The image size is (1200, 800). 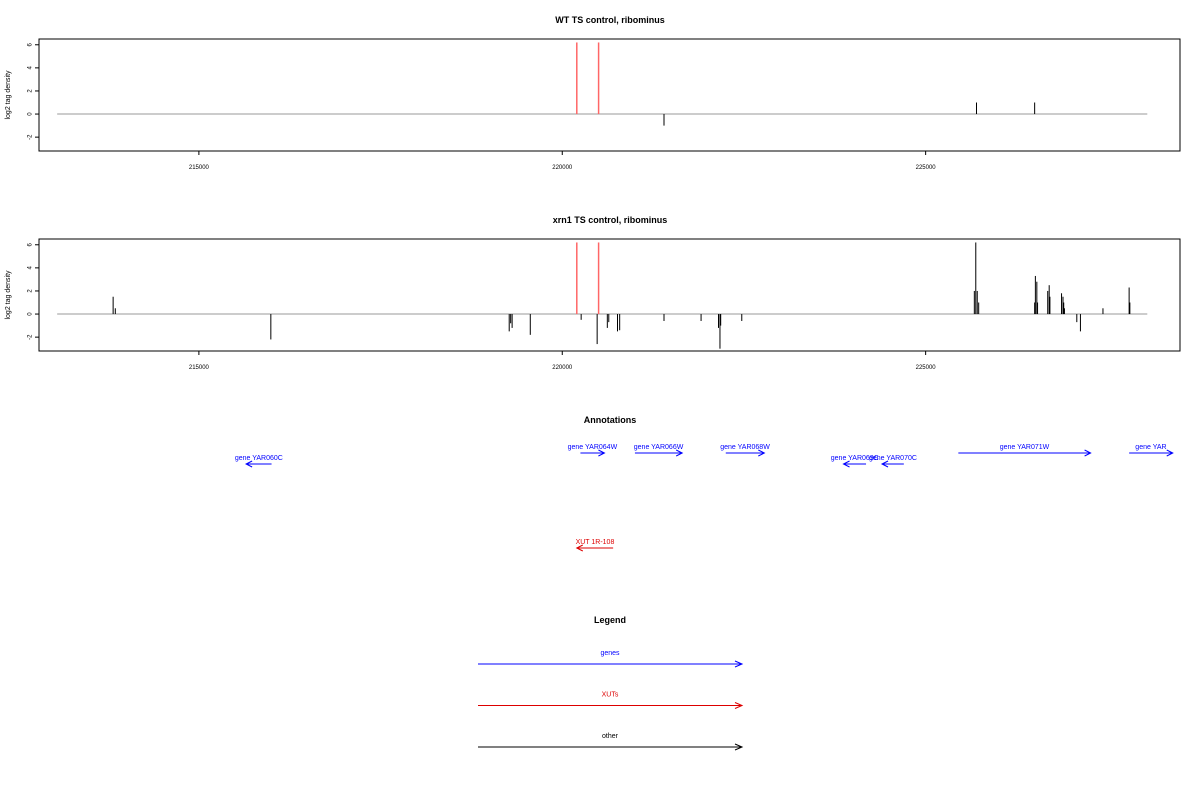 I want to click on xrn1-y-tick-label: 2, so click(x=31, y=291).